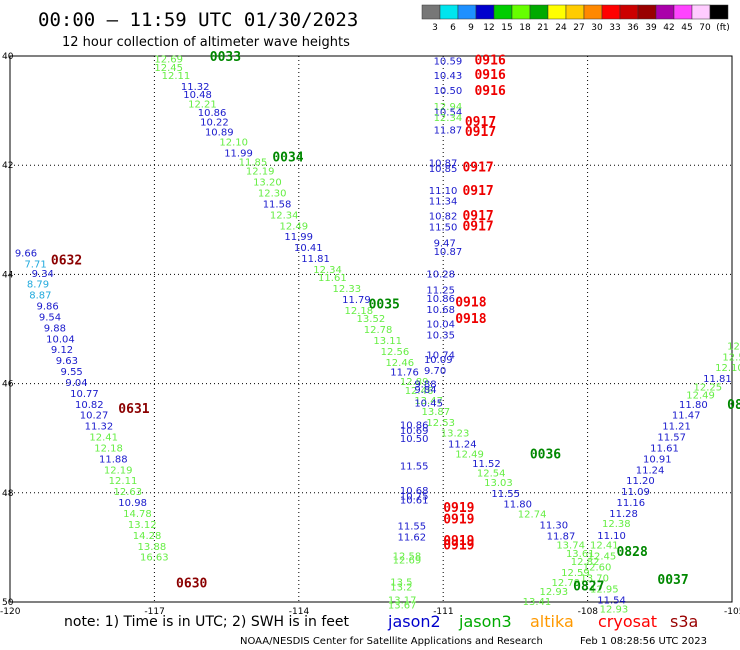 Image resolution: width=740 pixels, height=650 pixels. What do you see at coordinates (623, 514) in the screenshot?
I see `wave-height-label: 11.28` at bounding box center [623, 514].